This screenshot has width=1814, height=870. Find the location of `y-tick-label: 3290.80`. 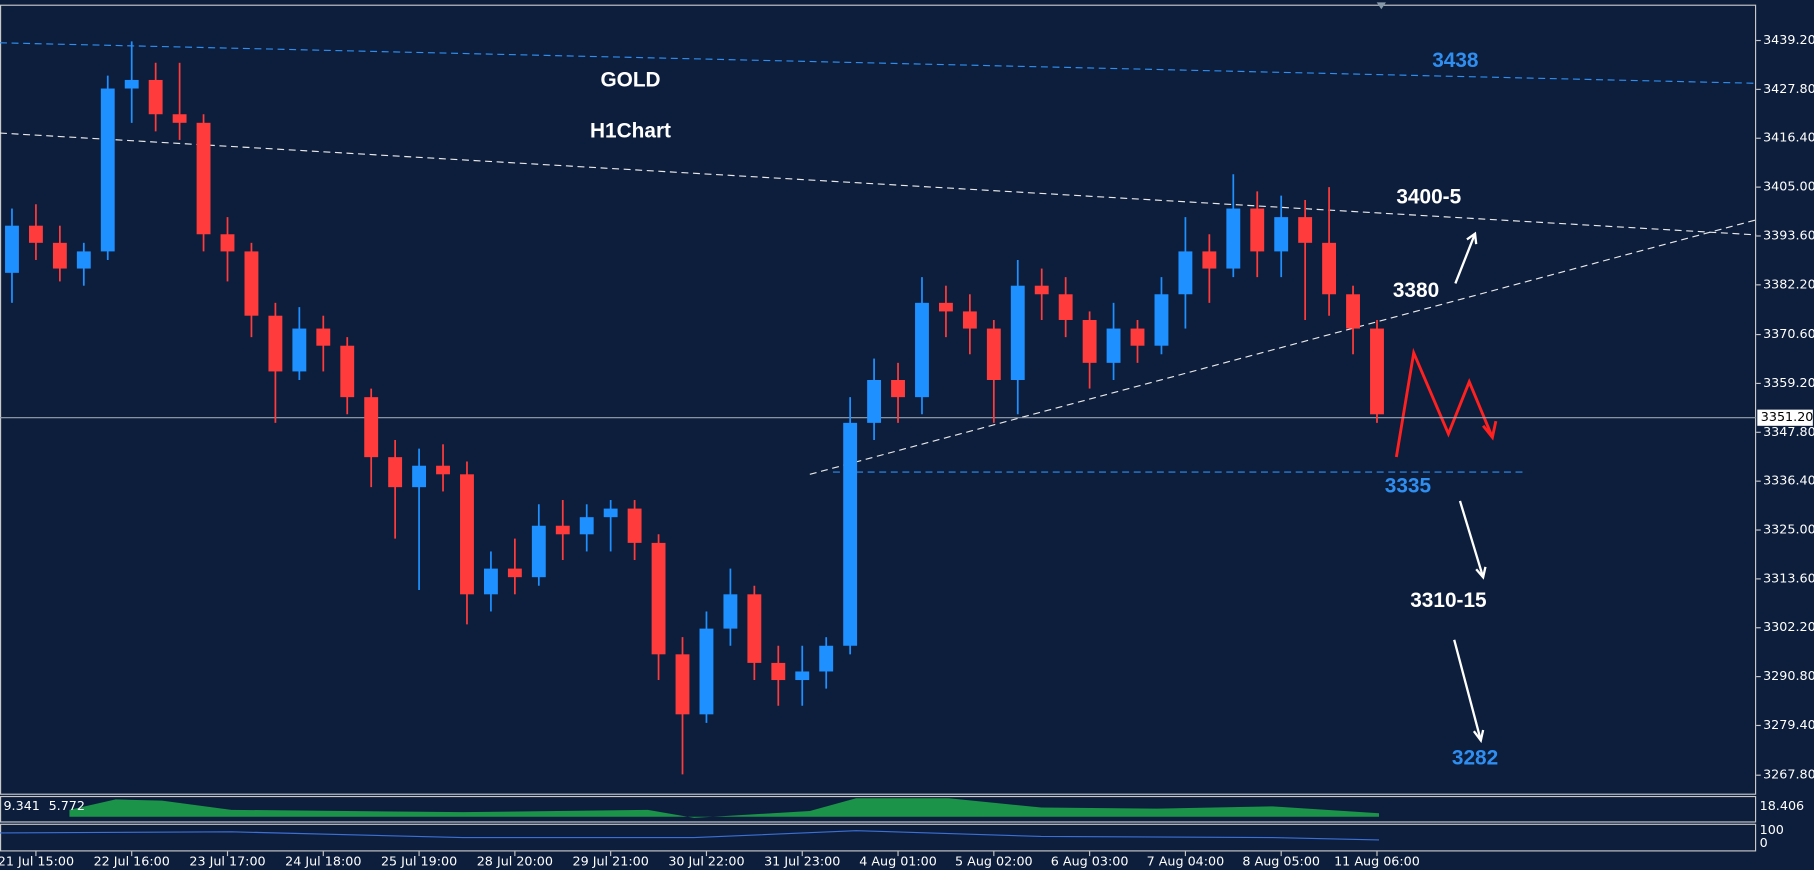

y-tick-label: 3290.80 is located at coordinates (1788, 675).